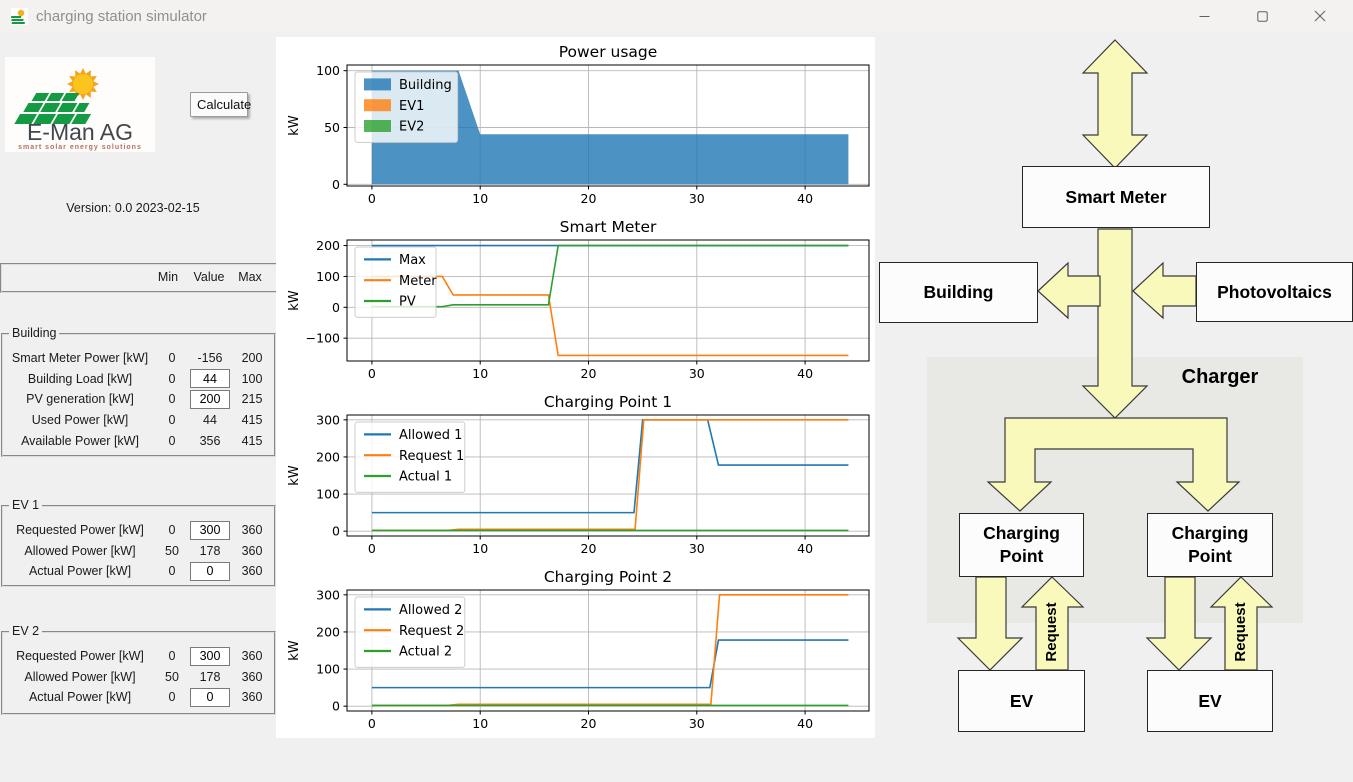 This screenshot has width=1353, height=782. I want to click on row-label: Building Load [kW], so click(80, 378).